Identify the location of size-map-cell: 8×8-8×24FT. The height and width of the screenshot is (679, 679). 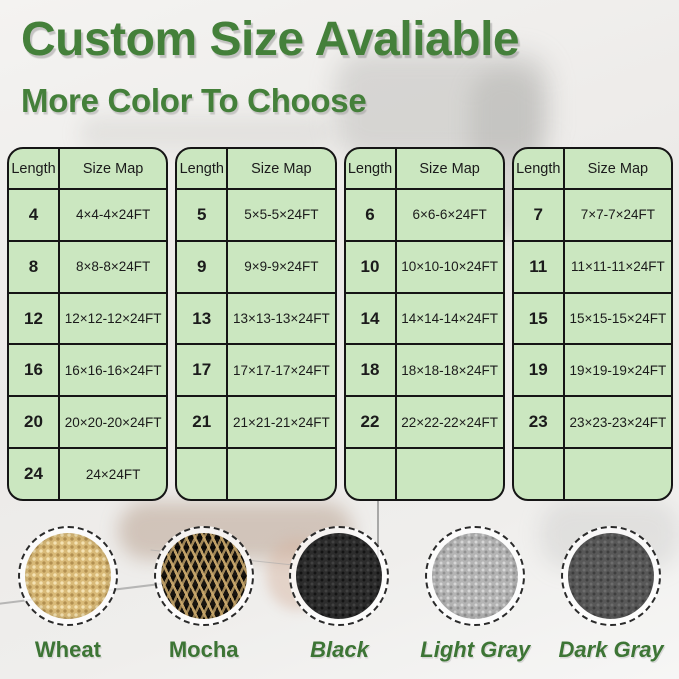
(112, 265).